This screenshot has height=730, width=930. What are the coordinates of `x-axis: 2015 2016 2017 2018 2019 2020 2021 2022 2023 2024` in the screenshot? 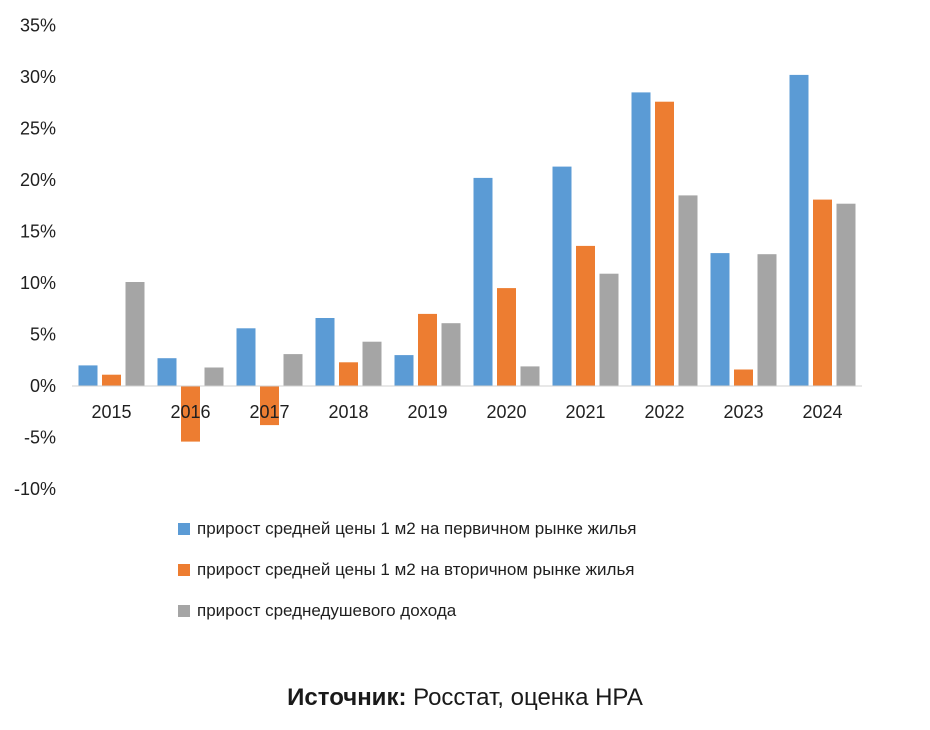 It's located at (466, 412).